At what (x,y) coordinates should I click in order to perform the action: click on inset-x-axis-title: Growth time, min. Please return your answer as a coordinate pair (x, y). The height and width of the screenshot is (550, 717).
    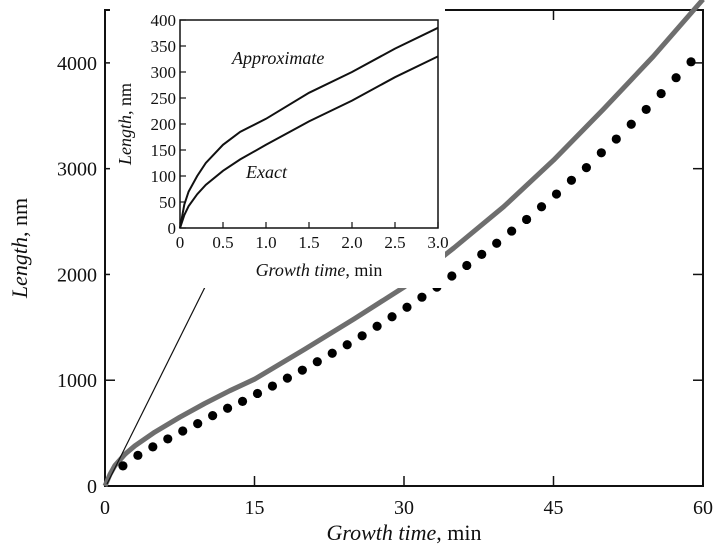
    Looking at the image, I should click on (319, 270).